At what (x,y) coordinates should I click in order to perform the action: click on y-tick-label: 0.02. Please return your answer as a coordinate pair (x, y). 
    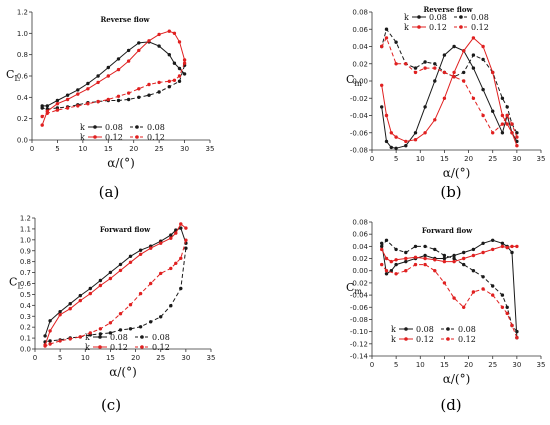
    Looking at the image, I should click on (360, 259).